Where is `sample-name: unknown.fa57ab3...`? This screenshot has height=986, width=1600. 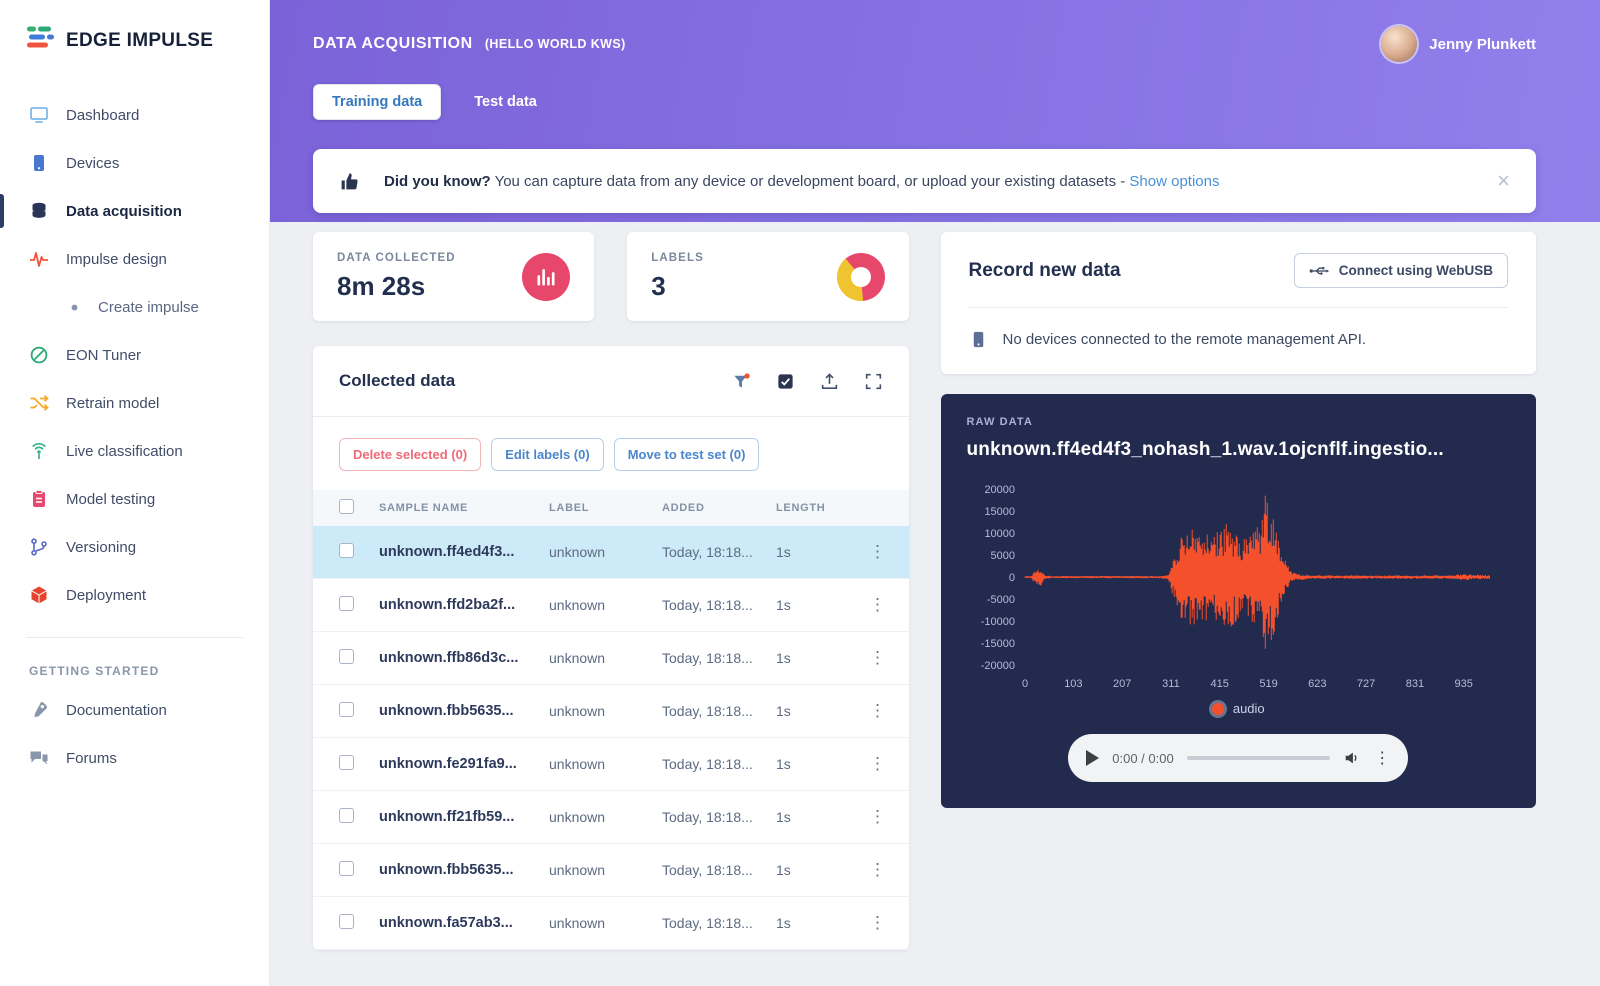
sample-name: unknown.fa57ab3... is located at coordinates (446, 923).